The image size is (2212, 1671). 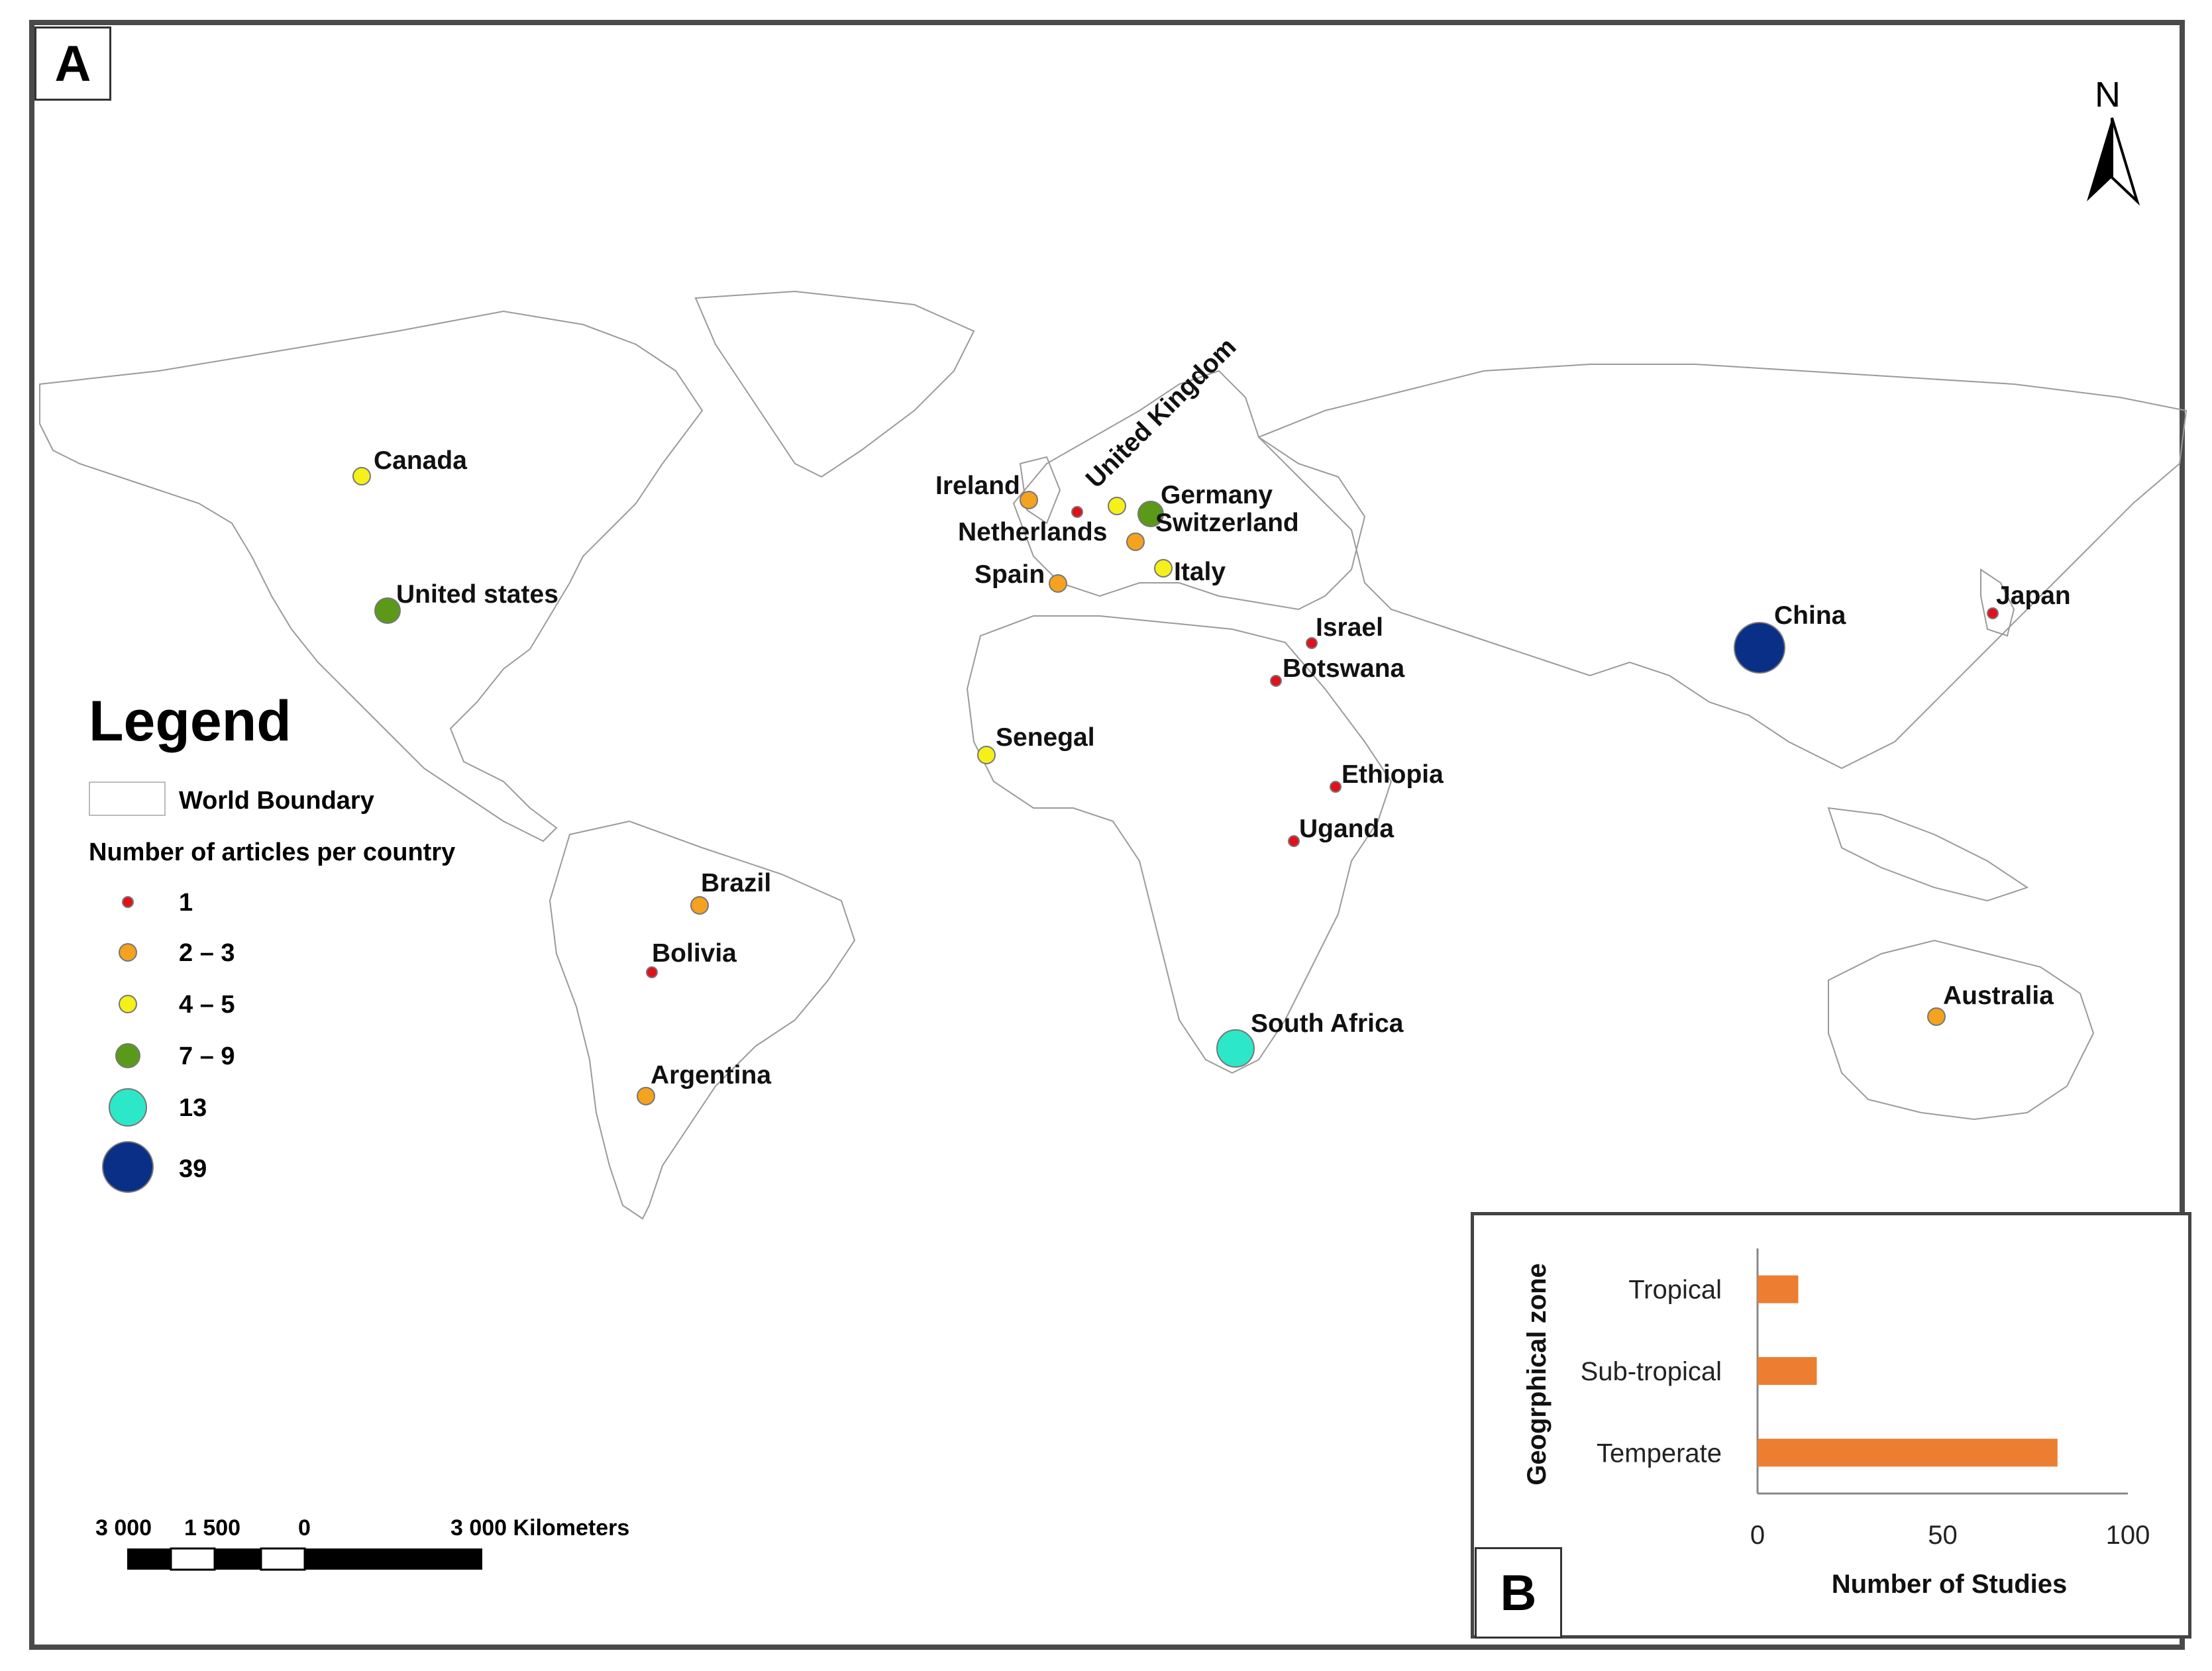 What do you see at coordinates (1760, 648) in the screenshot?
I see `marker-china` at bounding box center [1760, 648].